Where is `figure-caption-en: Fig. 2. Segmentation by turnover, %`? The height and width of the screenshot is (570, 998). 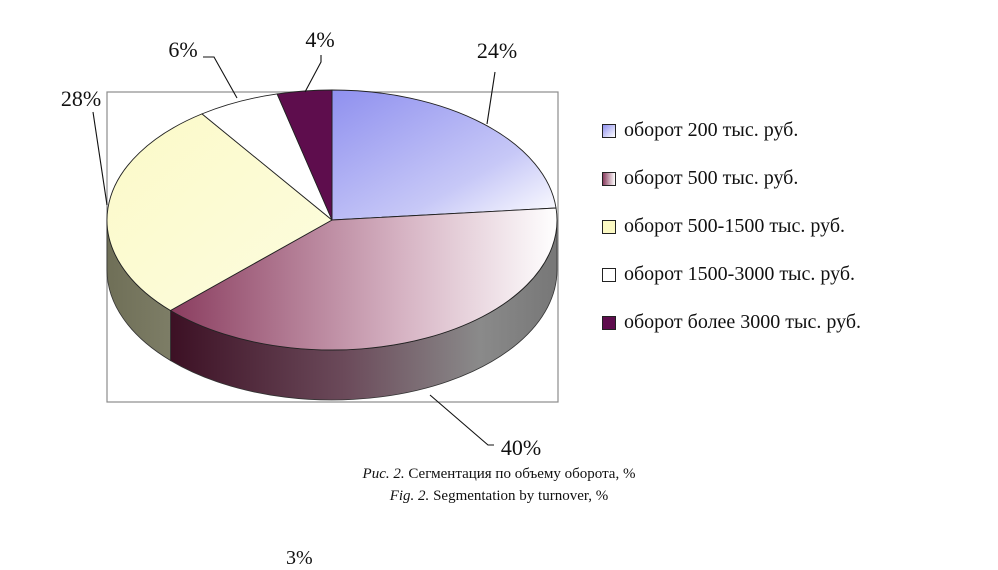 figure-caption-en: Fig. 2. Segmentation by turnover, % is located at coordinates (499, 496).